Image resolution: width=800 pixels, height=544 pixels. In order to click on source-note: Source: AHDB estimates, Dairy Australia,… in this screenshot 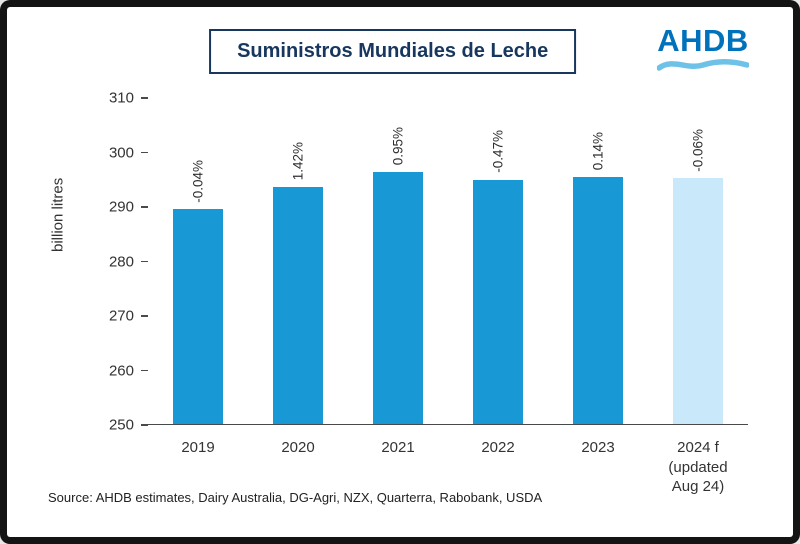, I will do `click(295, 497)`.